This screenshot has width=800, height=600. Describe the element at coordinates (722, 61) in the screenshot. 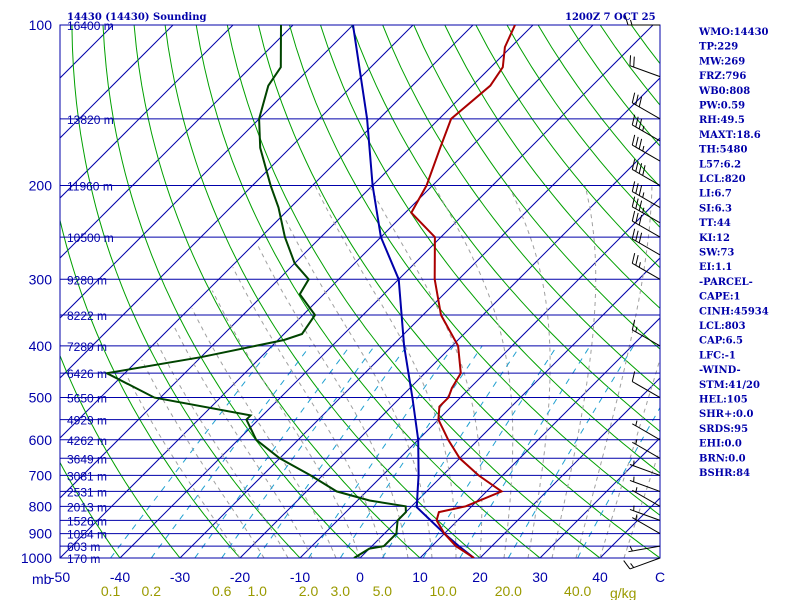

I see `index-line: MW:269` at that location.